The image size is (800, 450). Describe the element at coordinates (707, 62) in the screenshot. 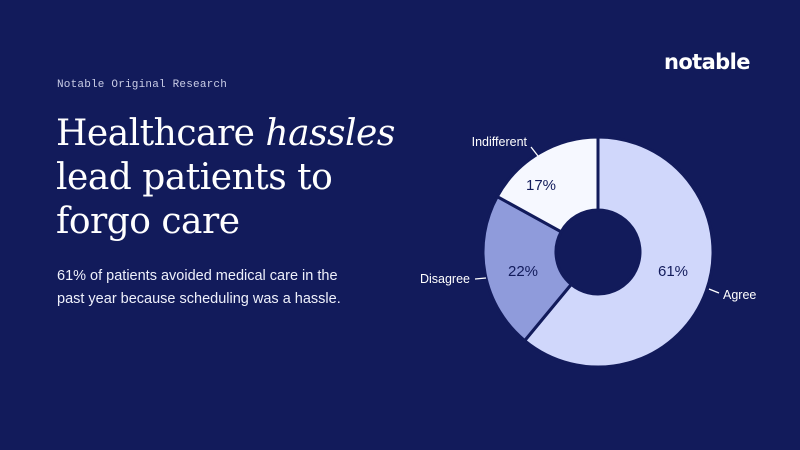

I see `notable-logo: notable` at that location.